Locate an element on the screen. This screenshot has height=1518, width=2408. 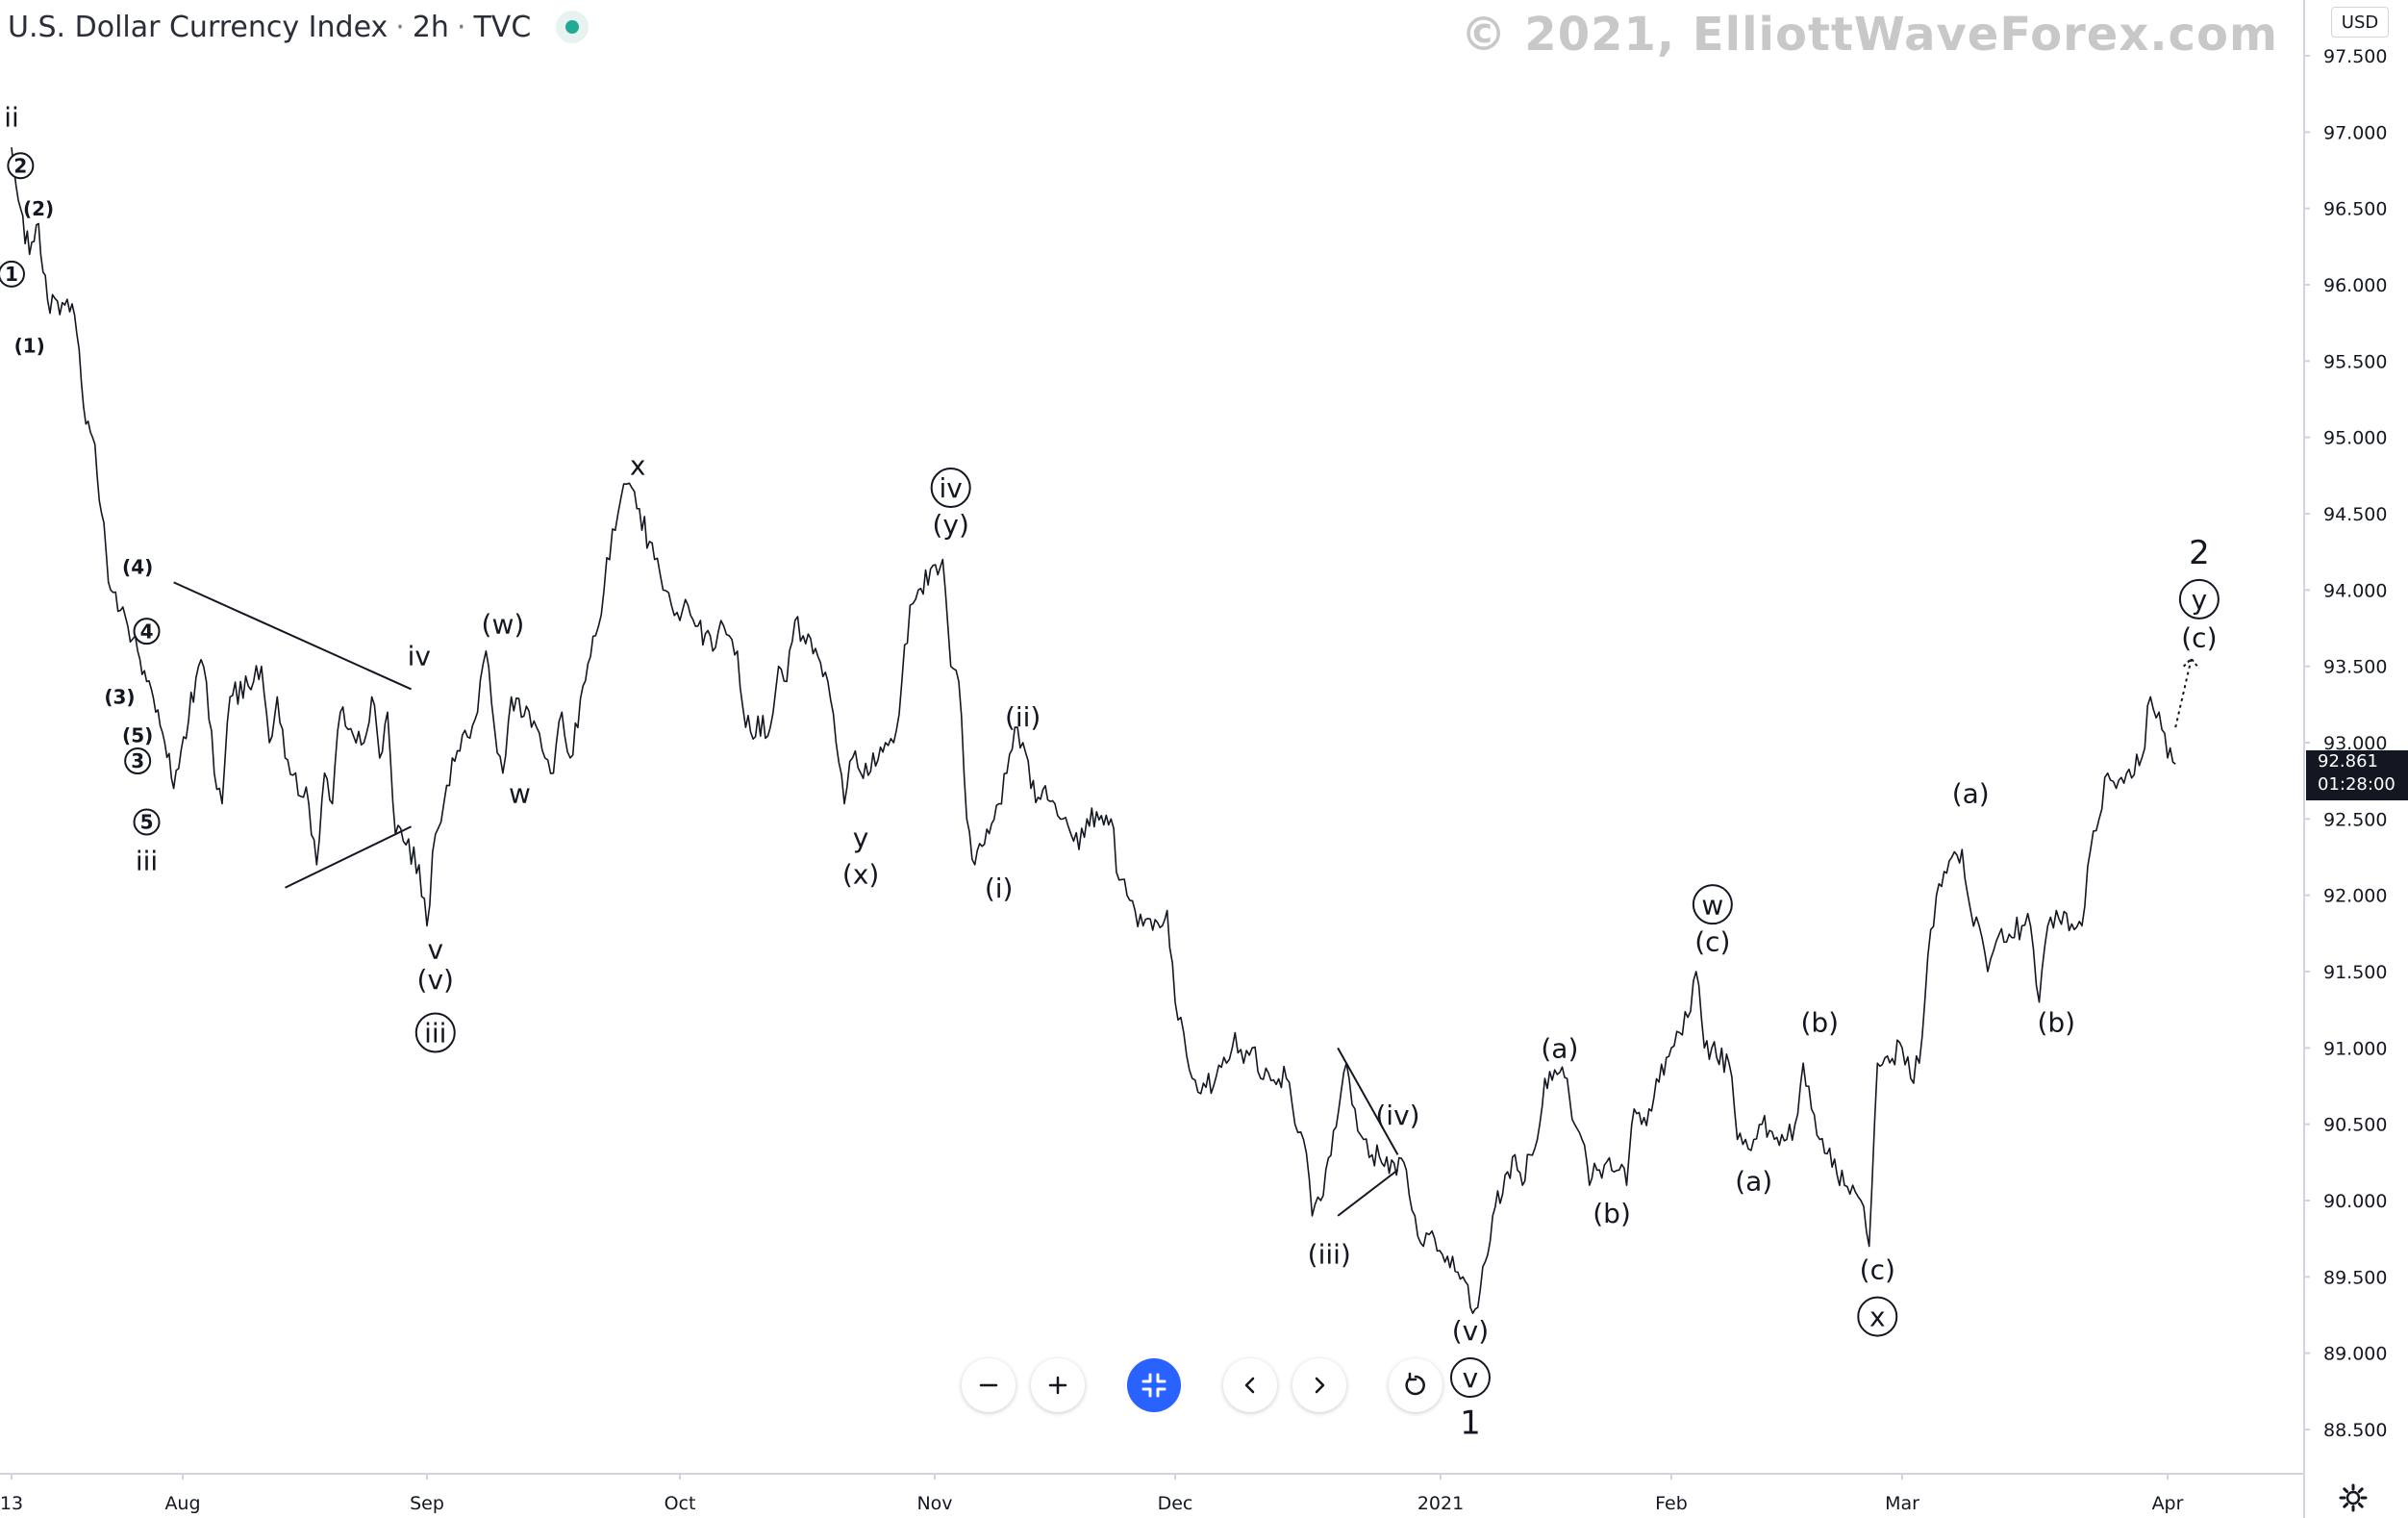
exchange-label: TVC is located at coordinates (502, 27).